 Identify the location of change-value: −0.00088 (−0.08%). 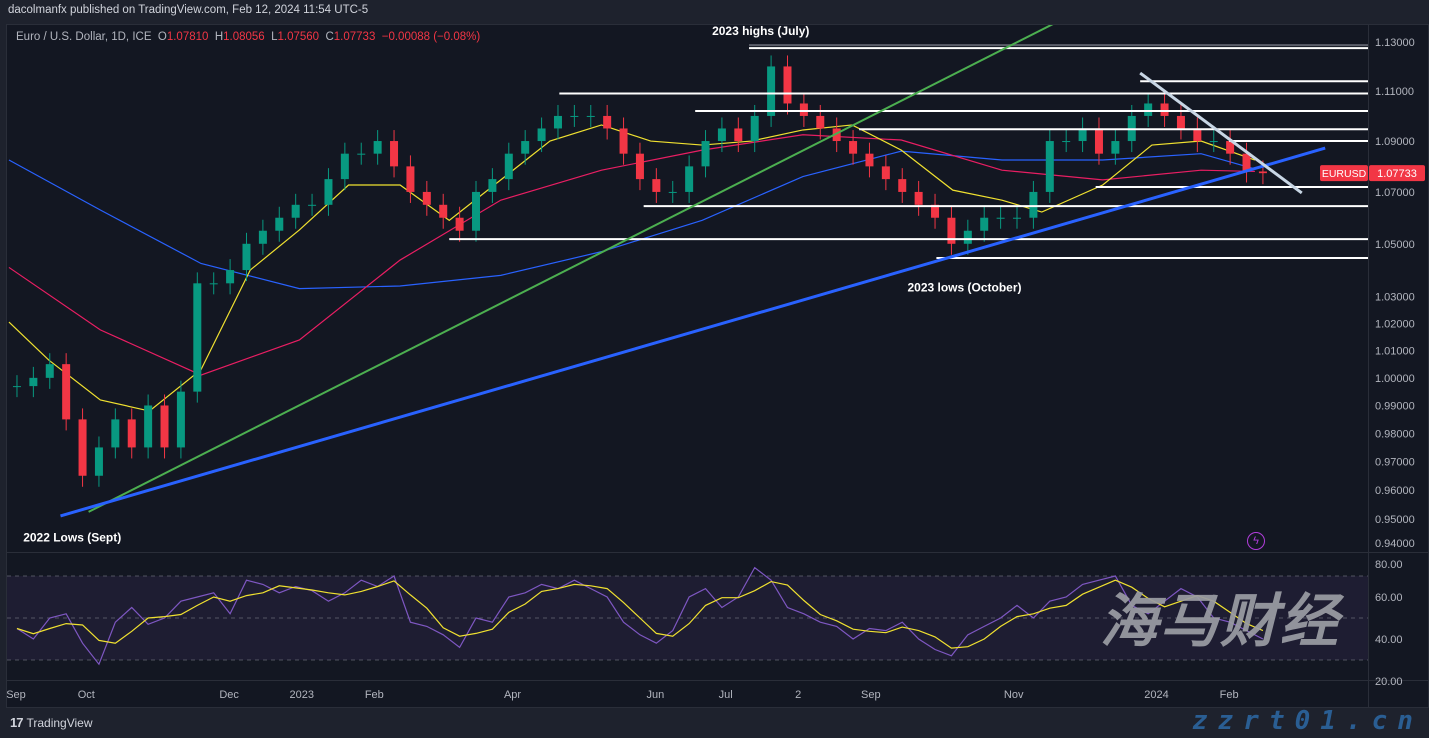
(431, 37).